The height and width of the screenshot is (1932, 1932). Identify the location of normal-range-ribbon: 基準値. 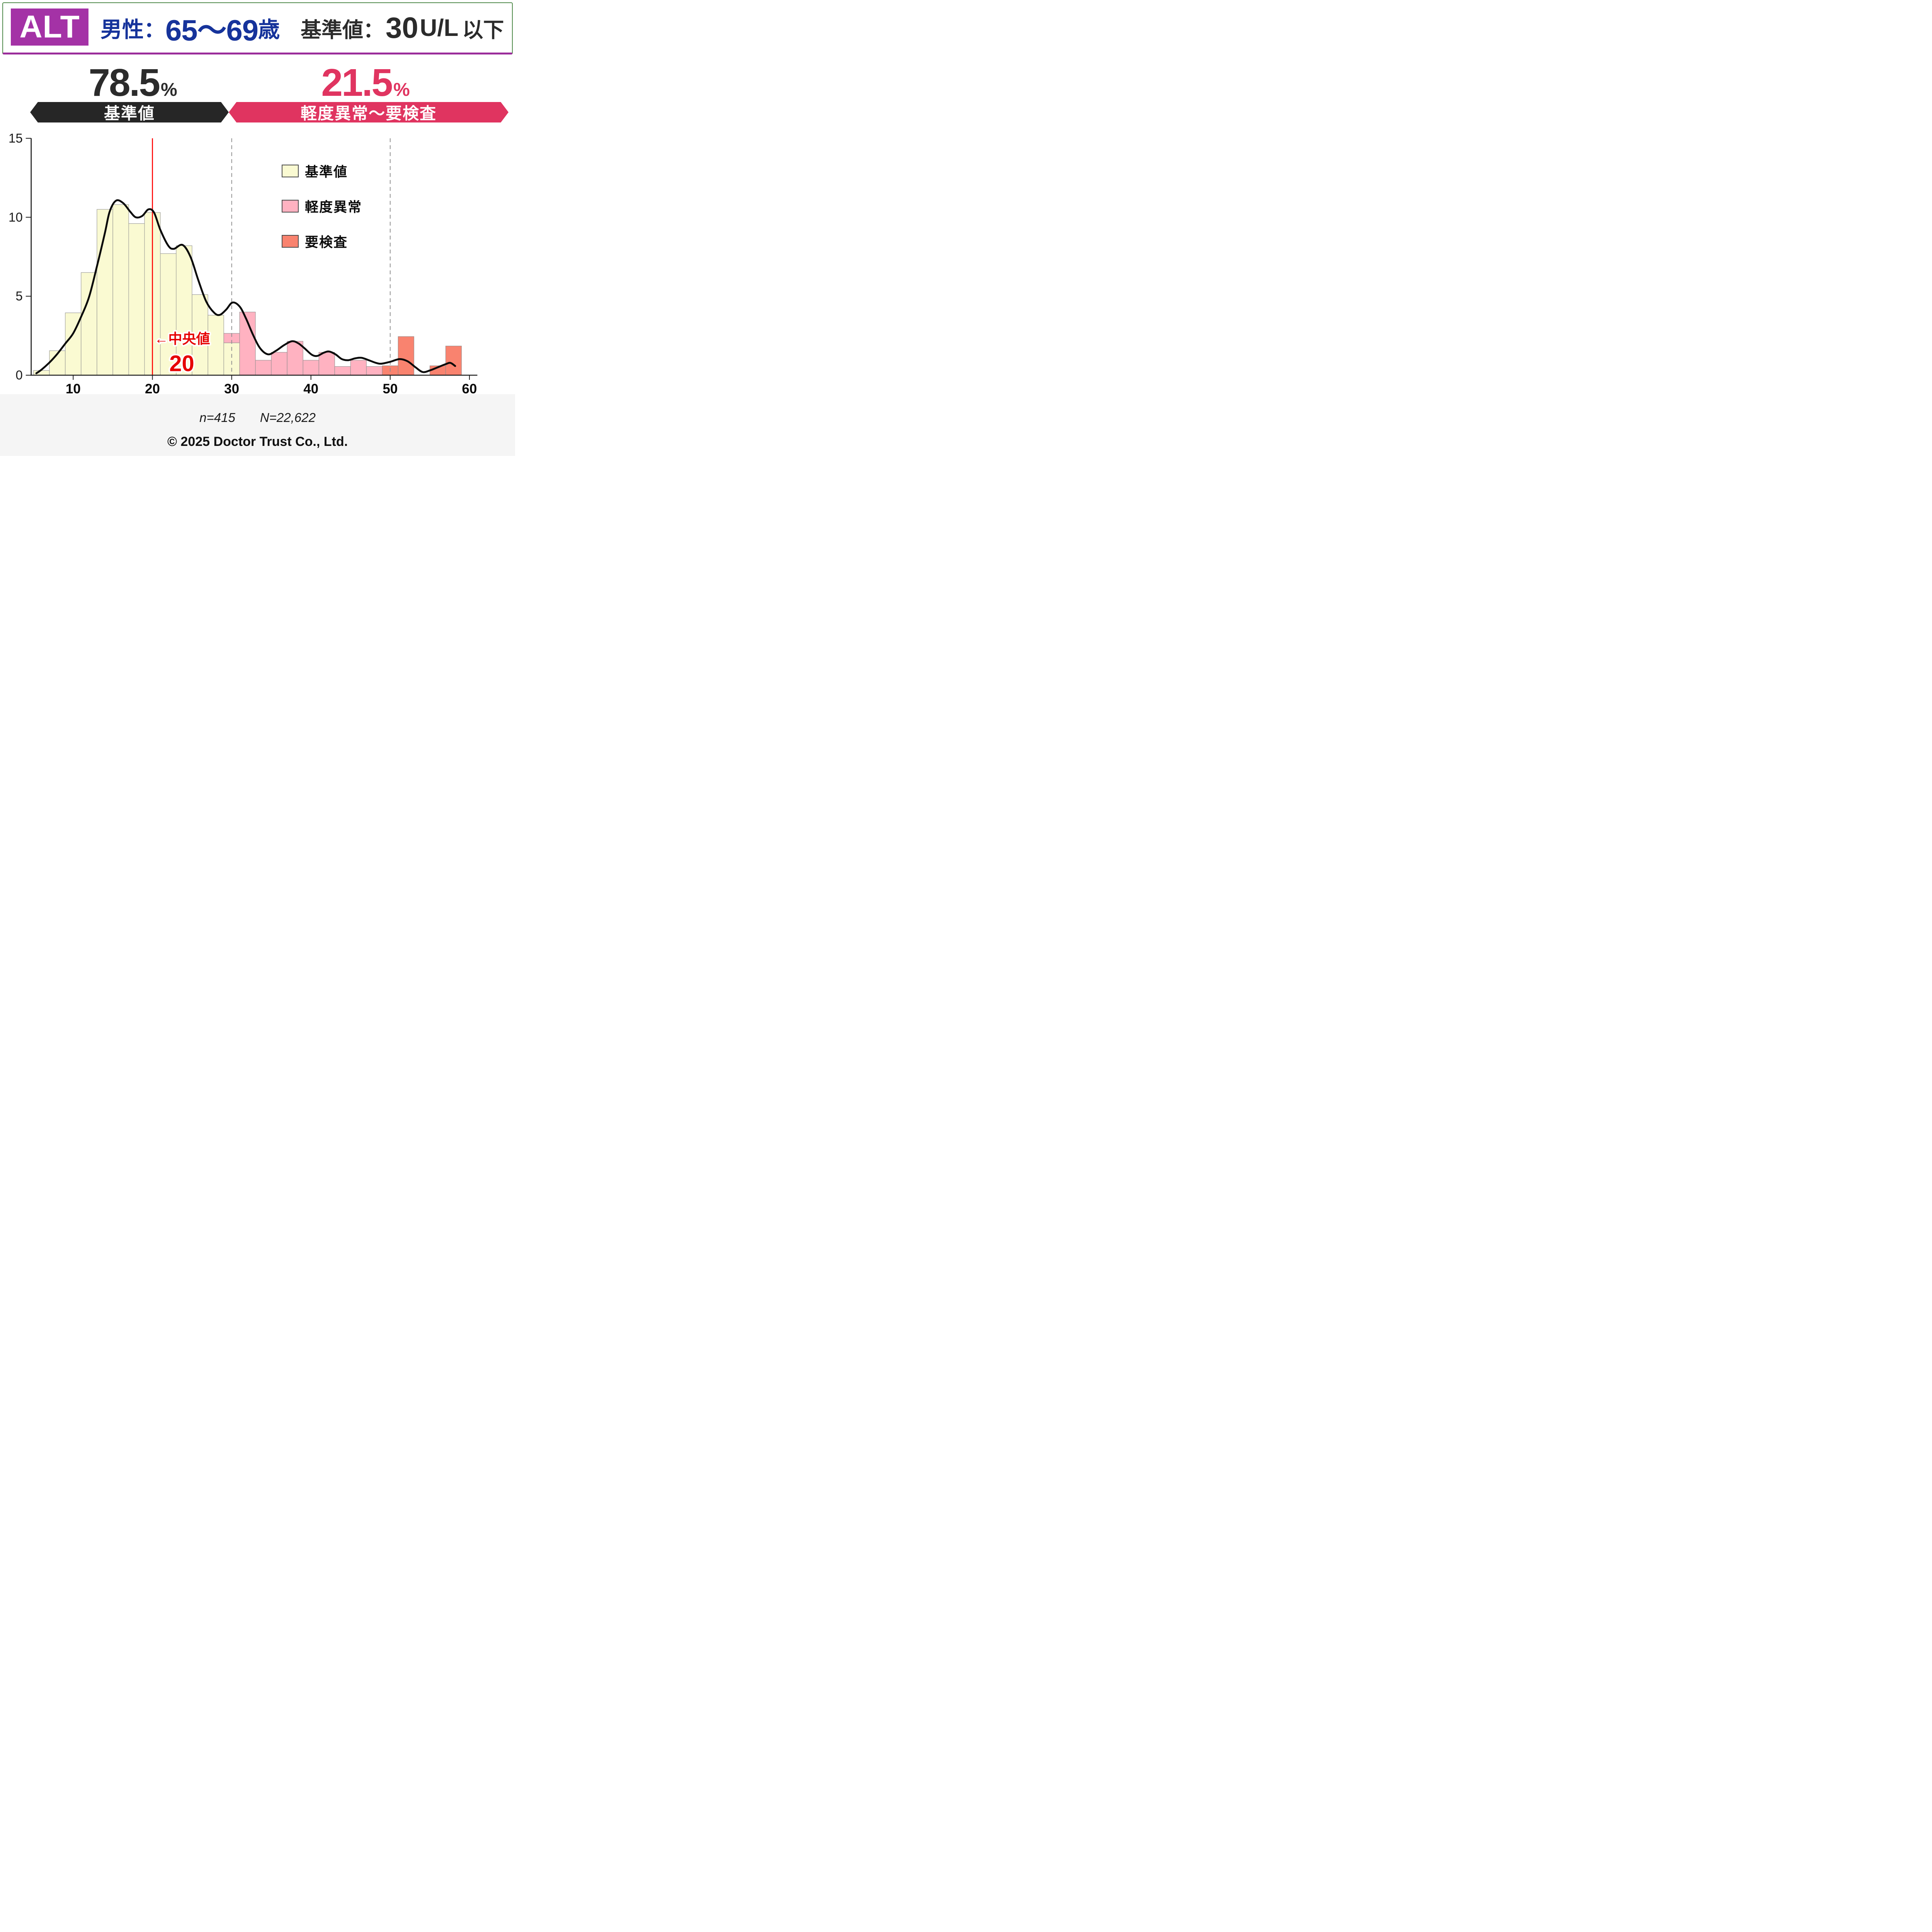
(129, 112).